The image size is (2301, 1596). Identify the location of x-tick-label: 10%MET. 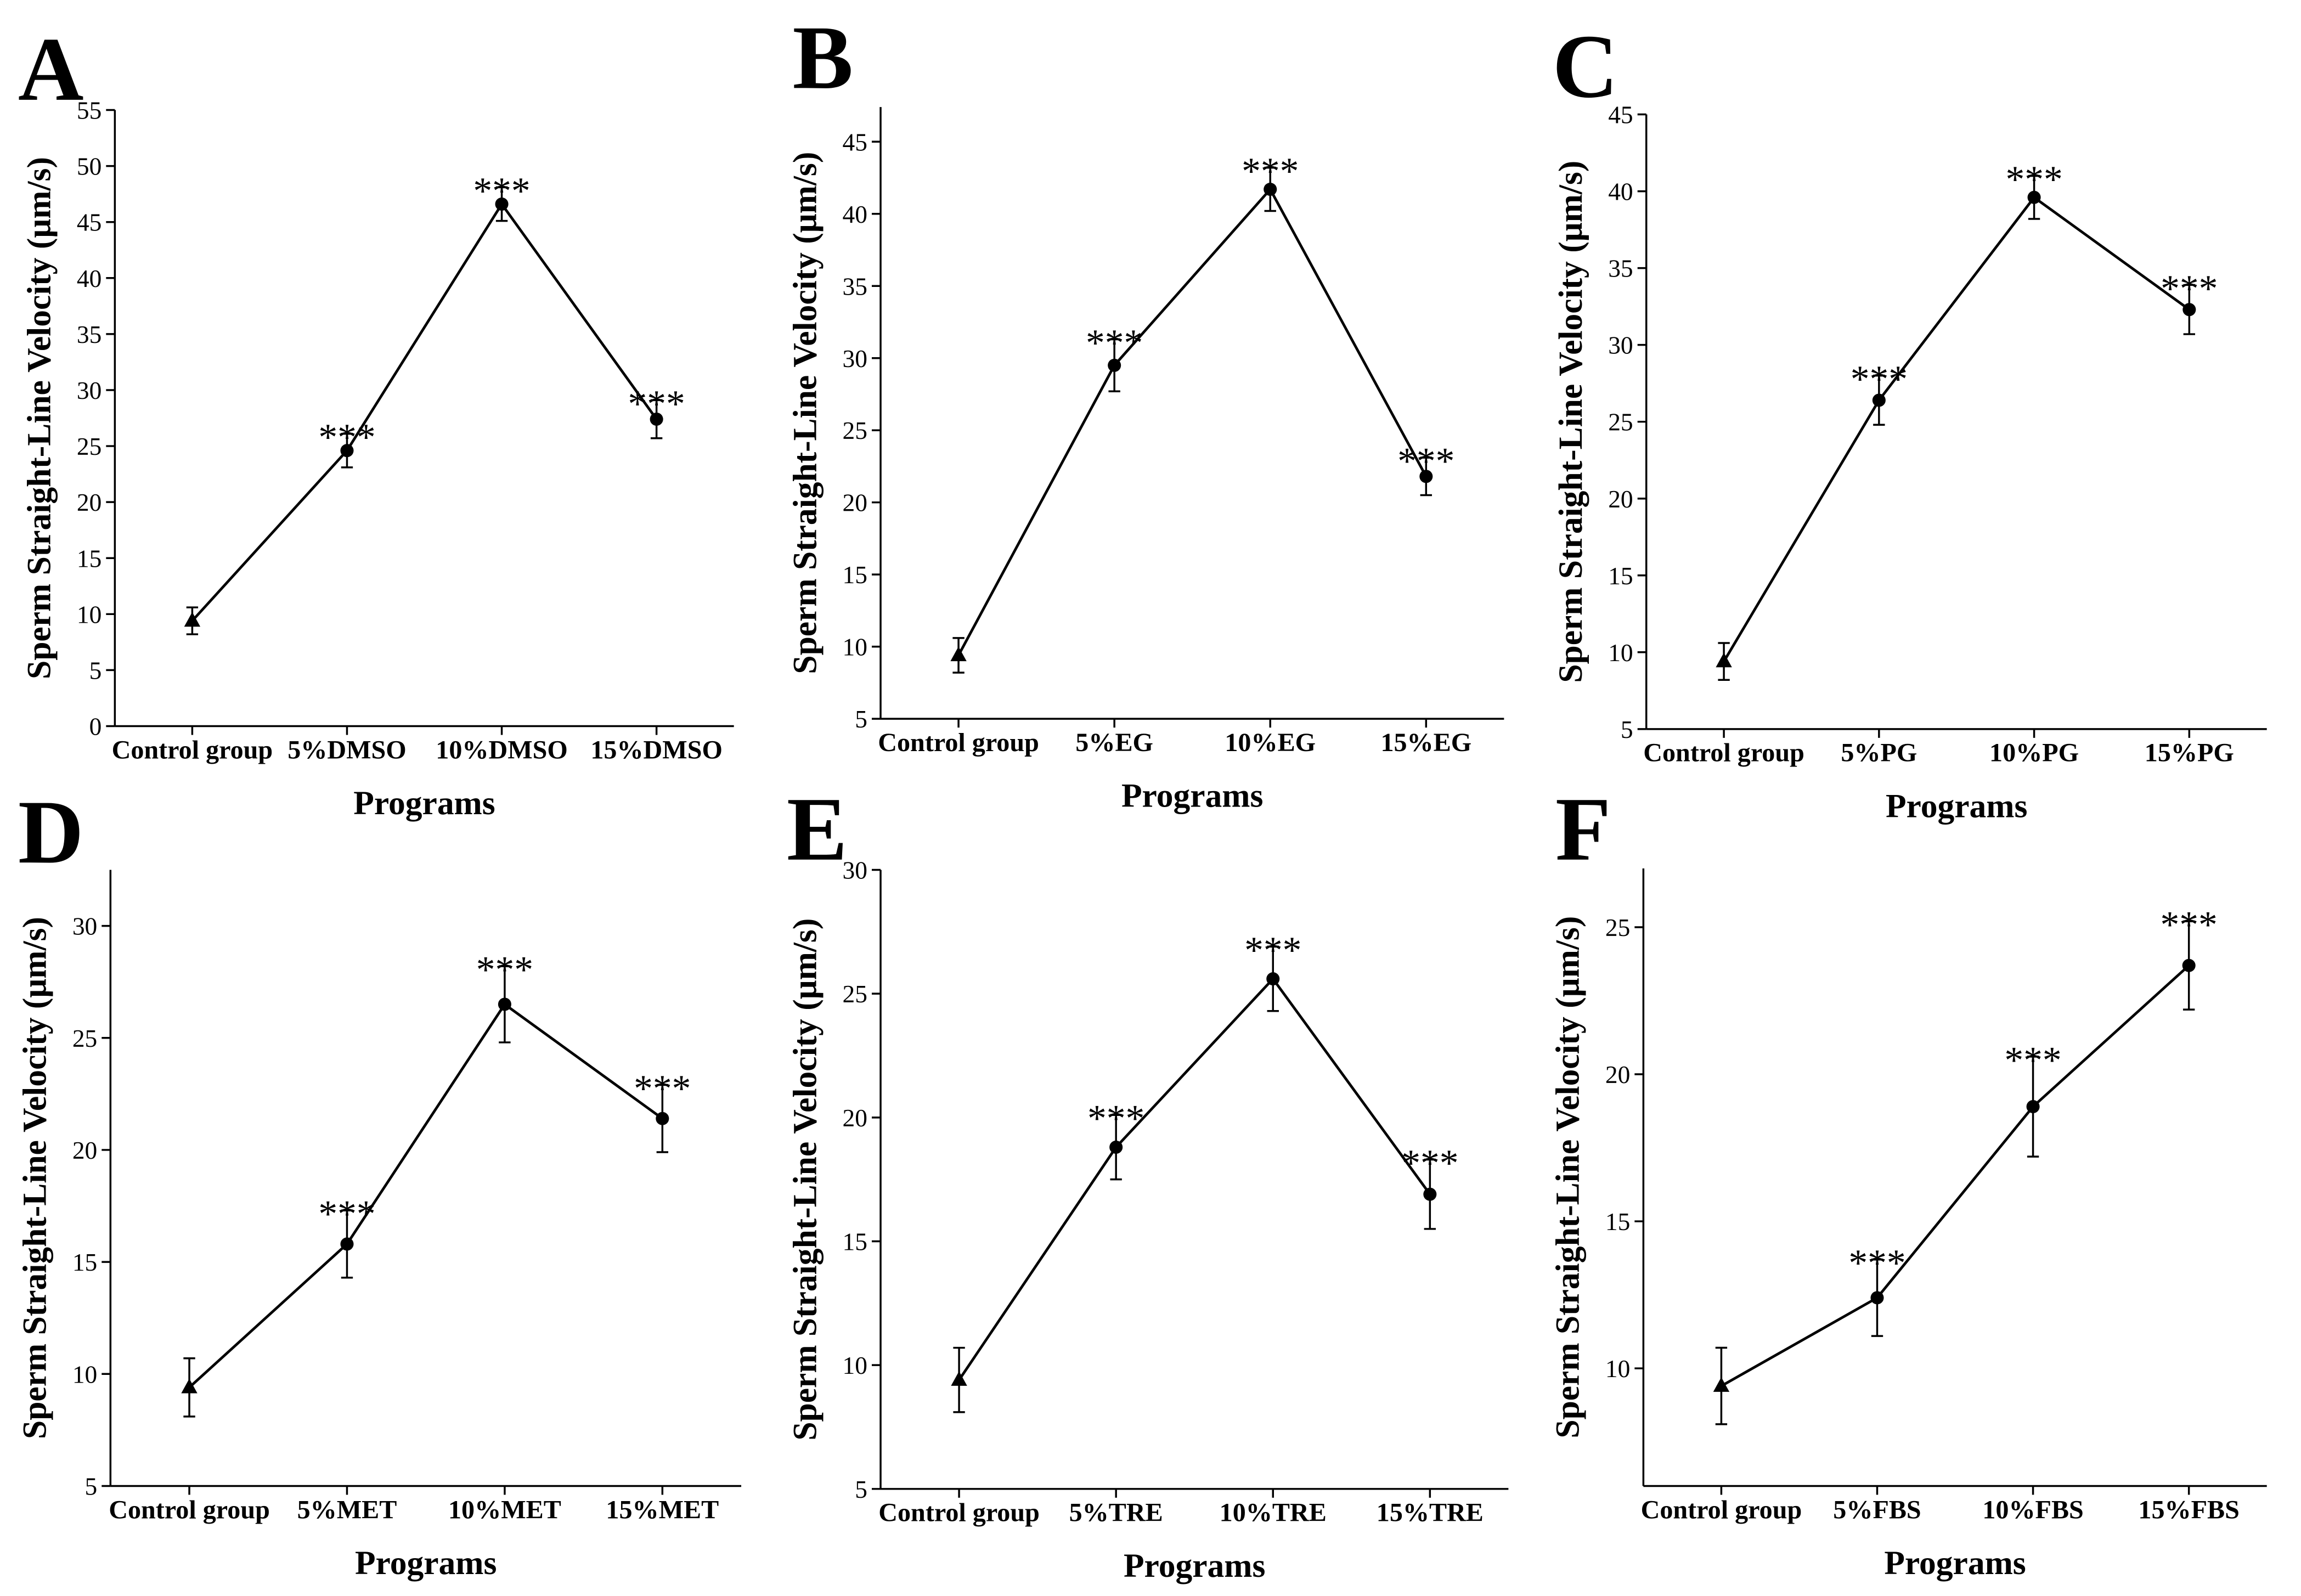
(504, 1509).